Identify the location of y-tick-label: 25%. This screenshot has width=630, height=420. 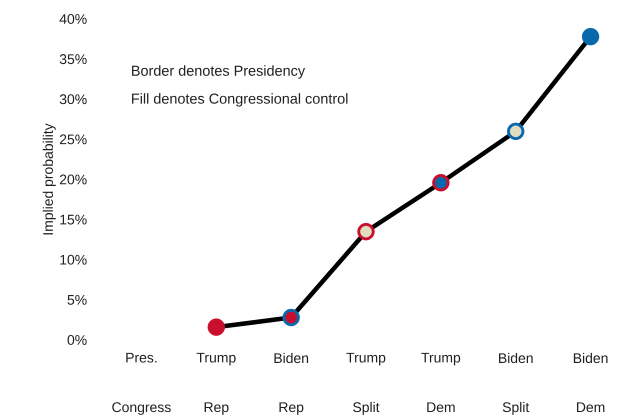
(73, 139).